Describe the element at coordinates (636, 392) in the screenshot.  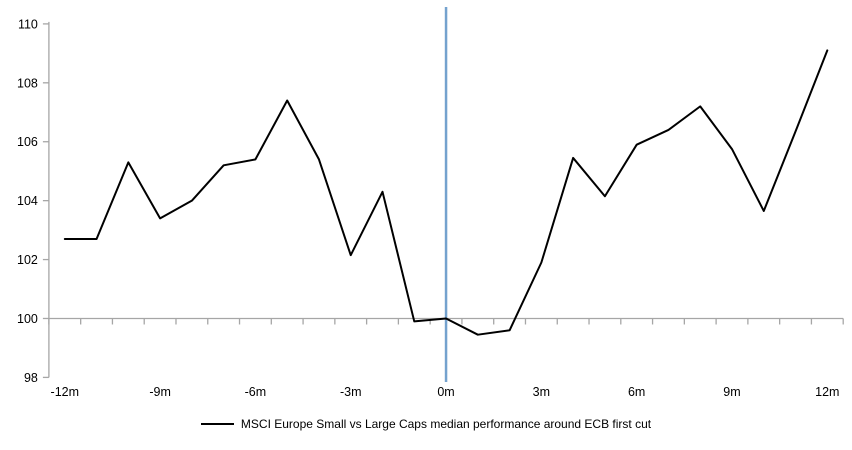
I see `x-axis-label: 6m` at that location.